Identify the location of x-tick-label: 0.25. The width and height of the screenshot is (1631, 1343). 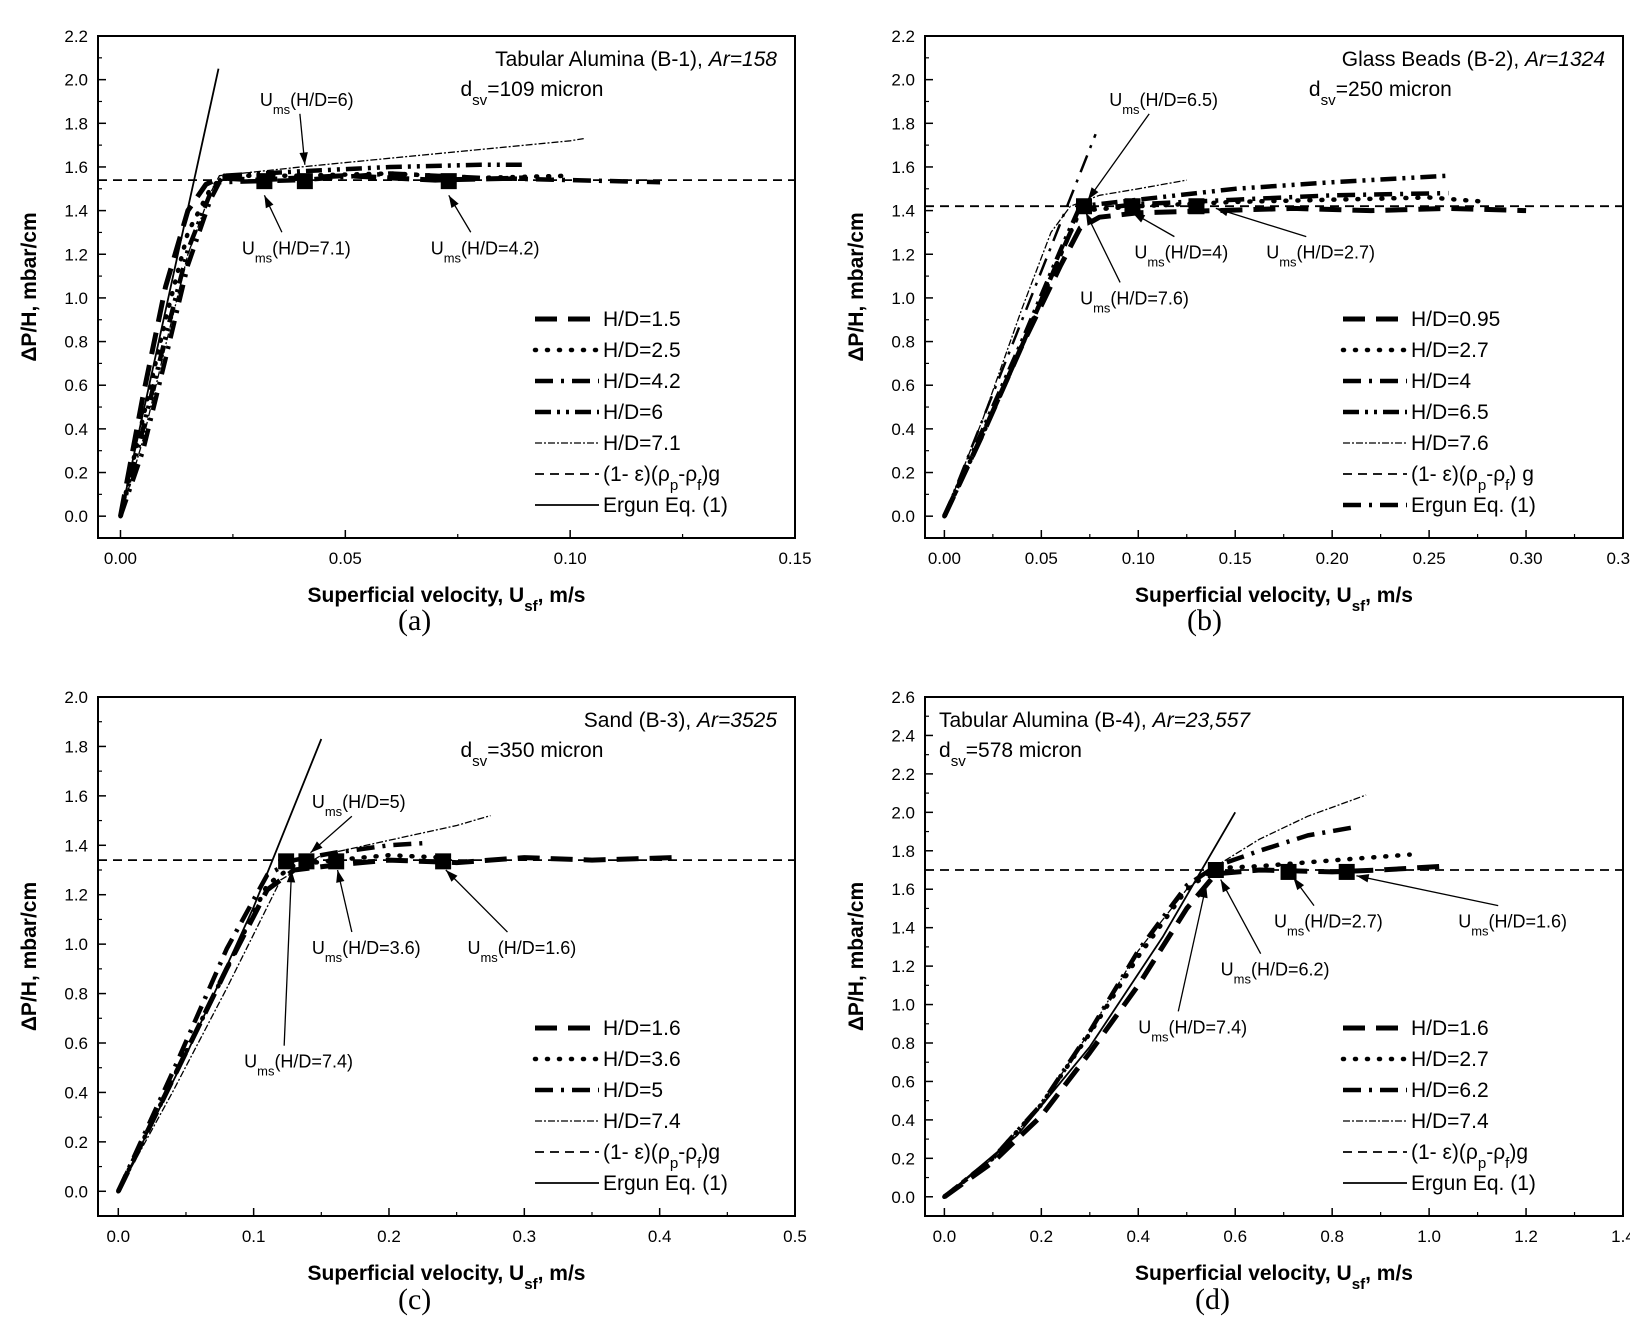
(1429, 558).